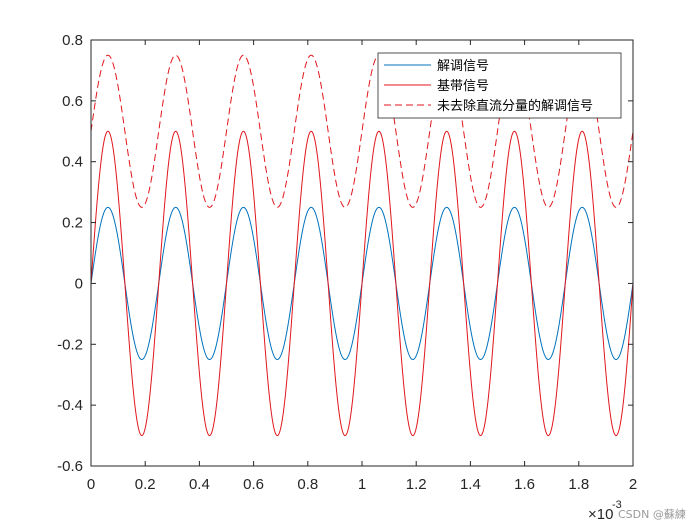 Image resolution: width=700 pixels, height=525 pixels. Describe the element at coordinates (499, 85) in the screenshot. I see `legend: 解调信号 基带信号 未去除直流分量的解调信号` at that location.